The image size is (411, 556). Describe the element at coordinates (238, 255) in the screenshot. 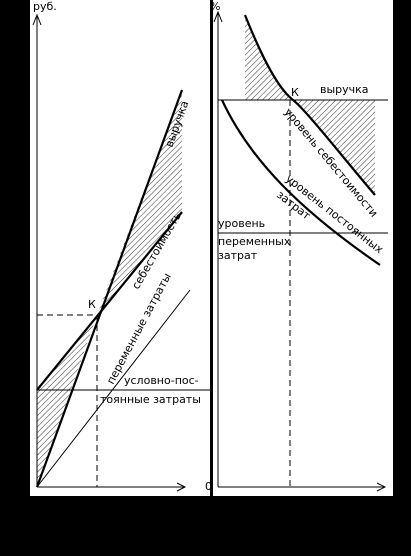

I see `variable-level-label: затрат` at that location.